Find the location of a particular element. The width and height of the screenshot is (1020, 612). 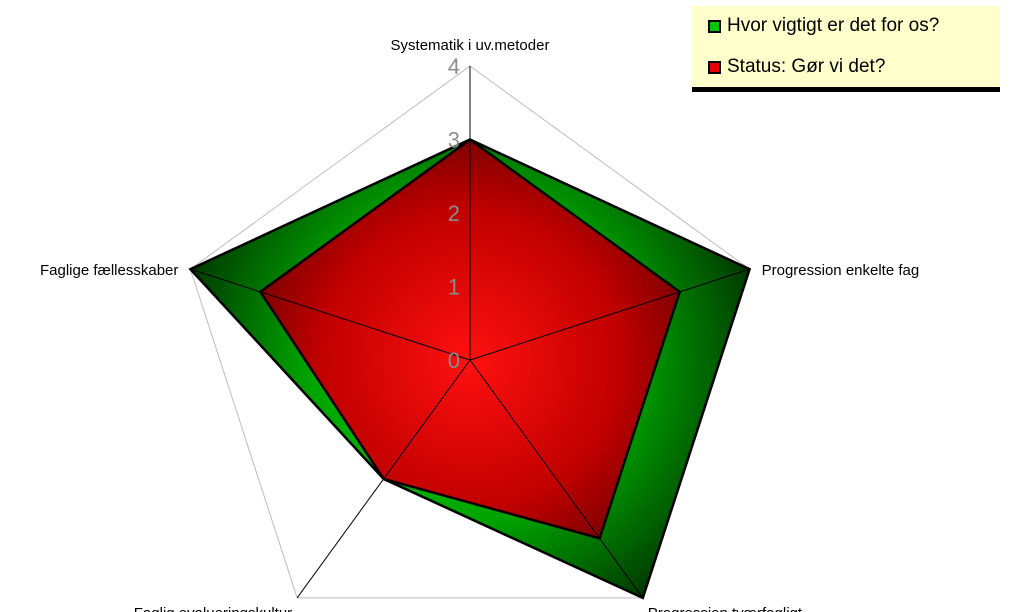

tick-label: 0 is located at coordinates (454, 360).